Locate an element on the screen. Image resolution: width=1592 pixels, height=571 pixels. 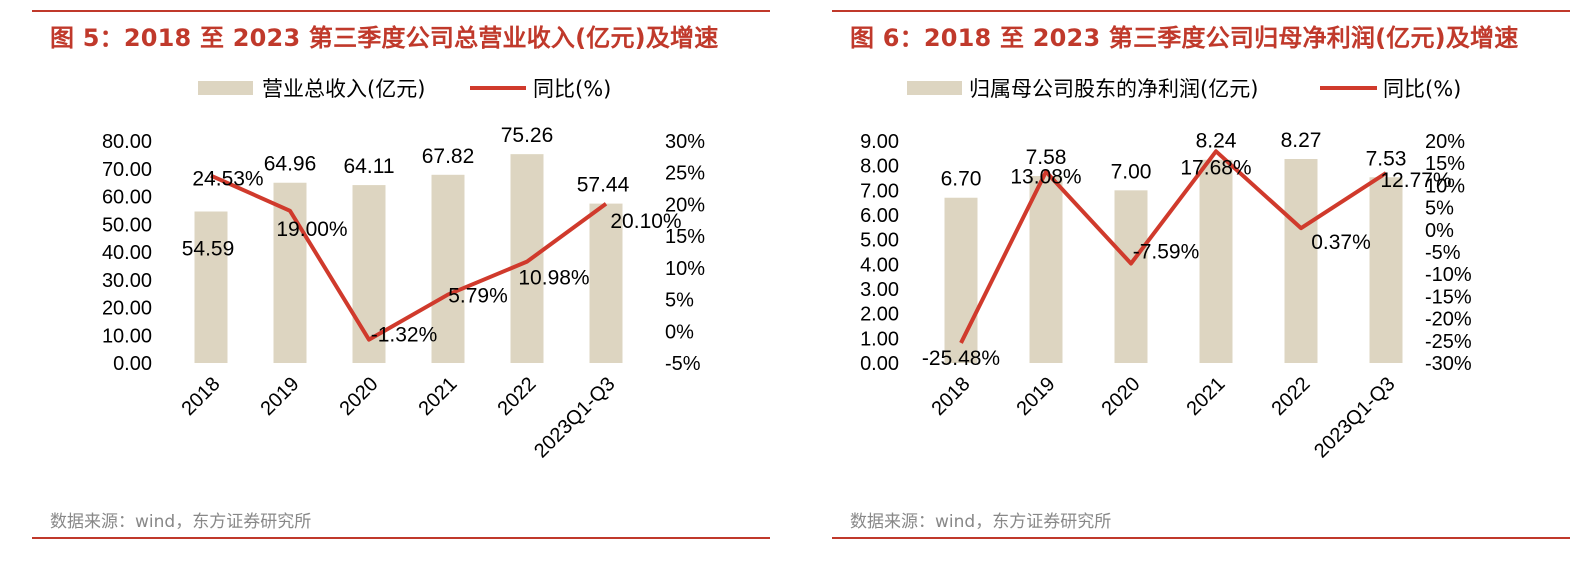
right-axis-tick-label: -15% is located at coordinates (1448, 297).